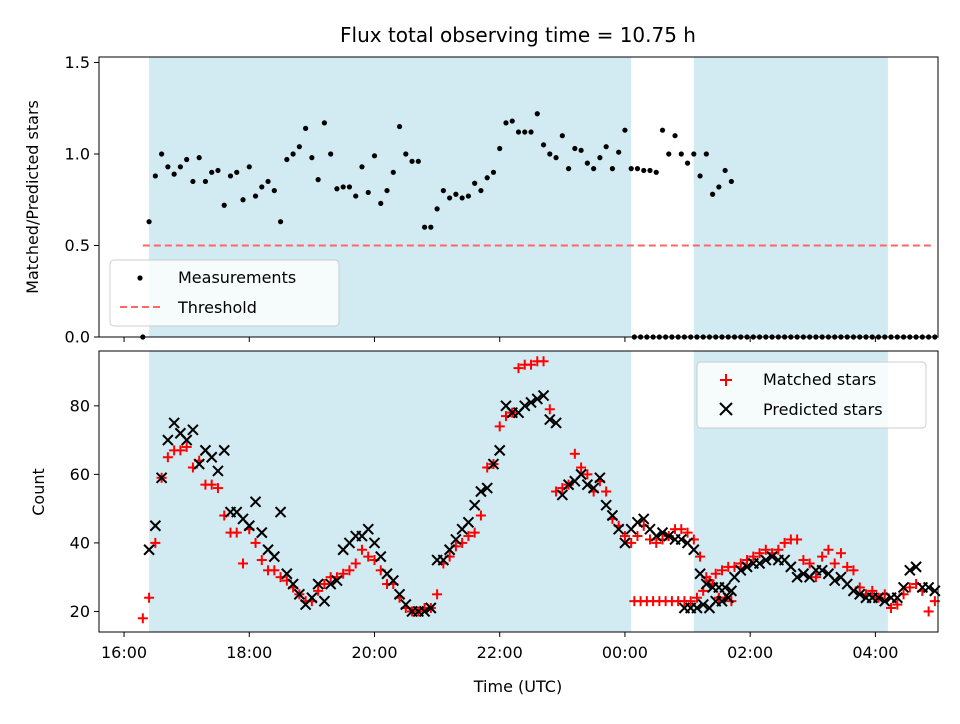  What do you see at coordinates (790, 197) in the screenshot?
I see `top-shaded-interval` at bounding box center [790, 197].